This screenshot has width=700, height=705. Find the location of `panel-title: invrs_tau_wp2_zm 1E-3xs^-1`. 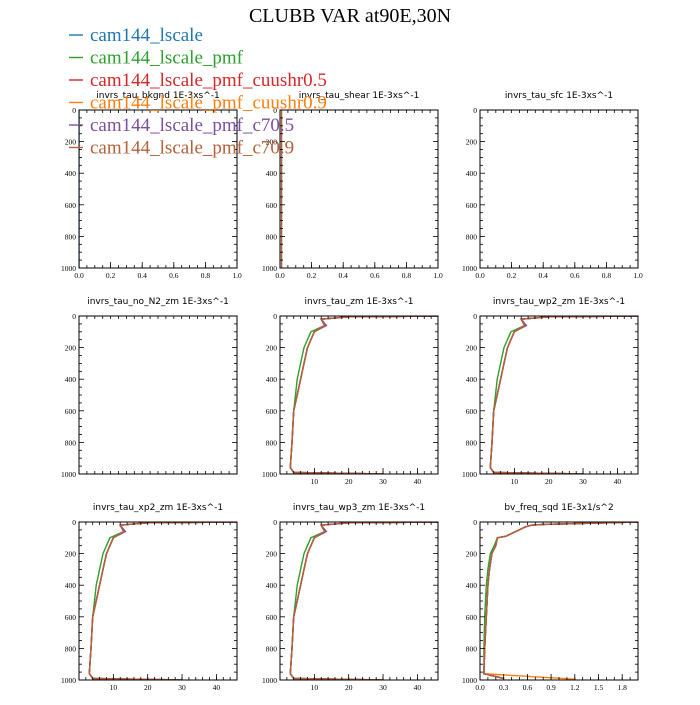

panel-title: invrs_tau_wp2_zm 1E-3xs^-1 is located at coordinates (559, 302).